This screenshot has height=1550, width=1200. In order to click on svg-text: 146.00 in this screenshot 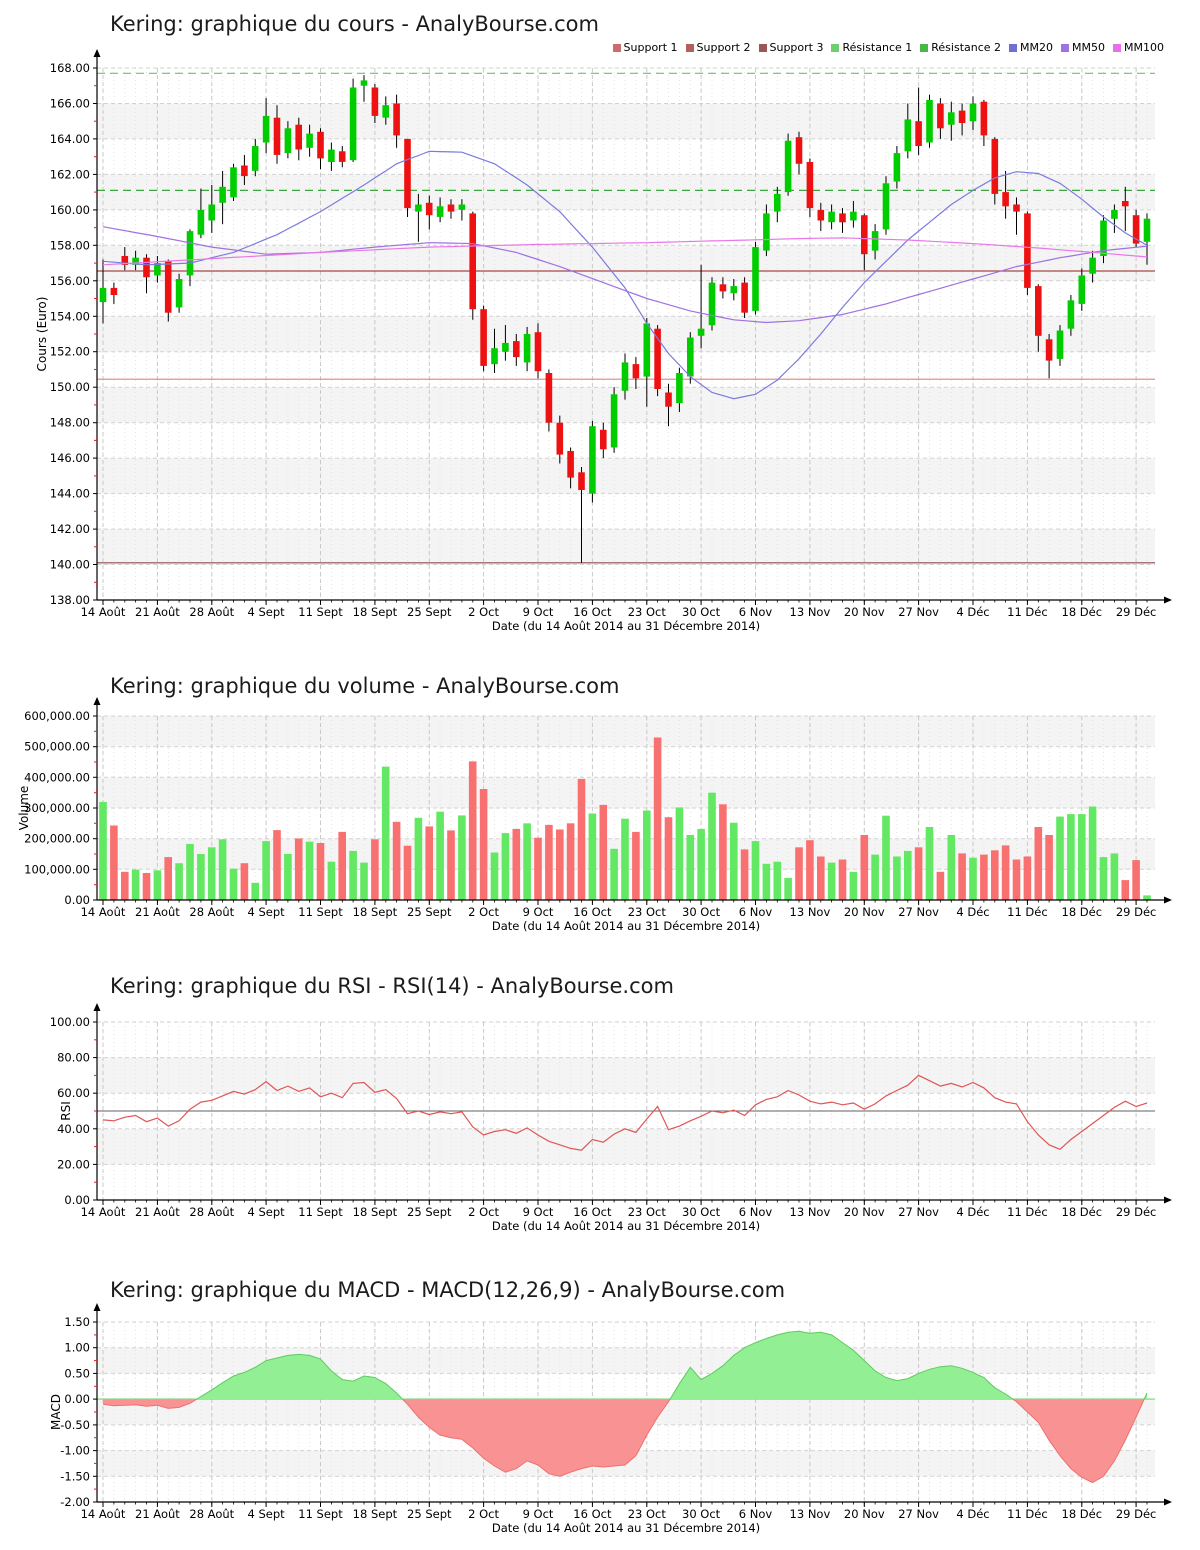, I will do `click(70, 458)`.